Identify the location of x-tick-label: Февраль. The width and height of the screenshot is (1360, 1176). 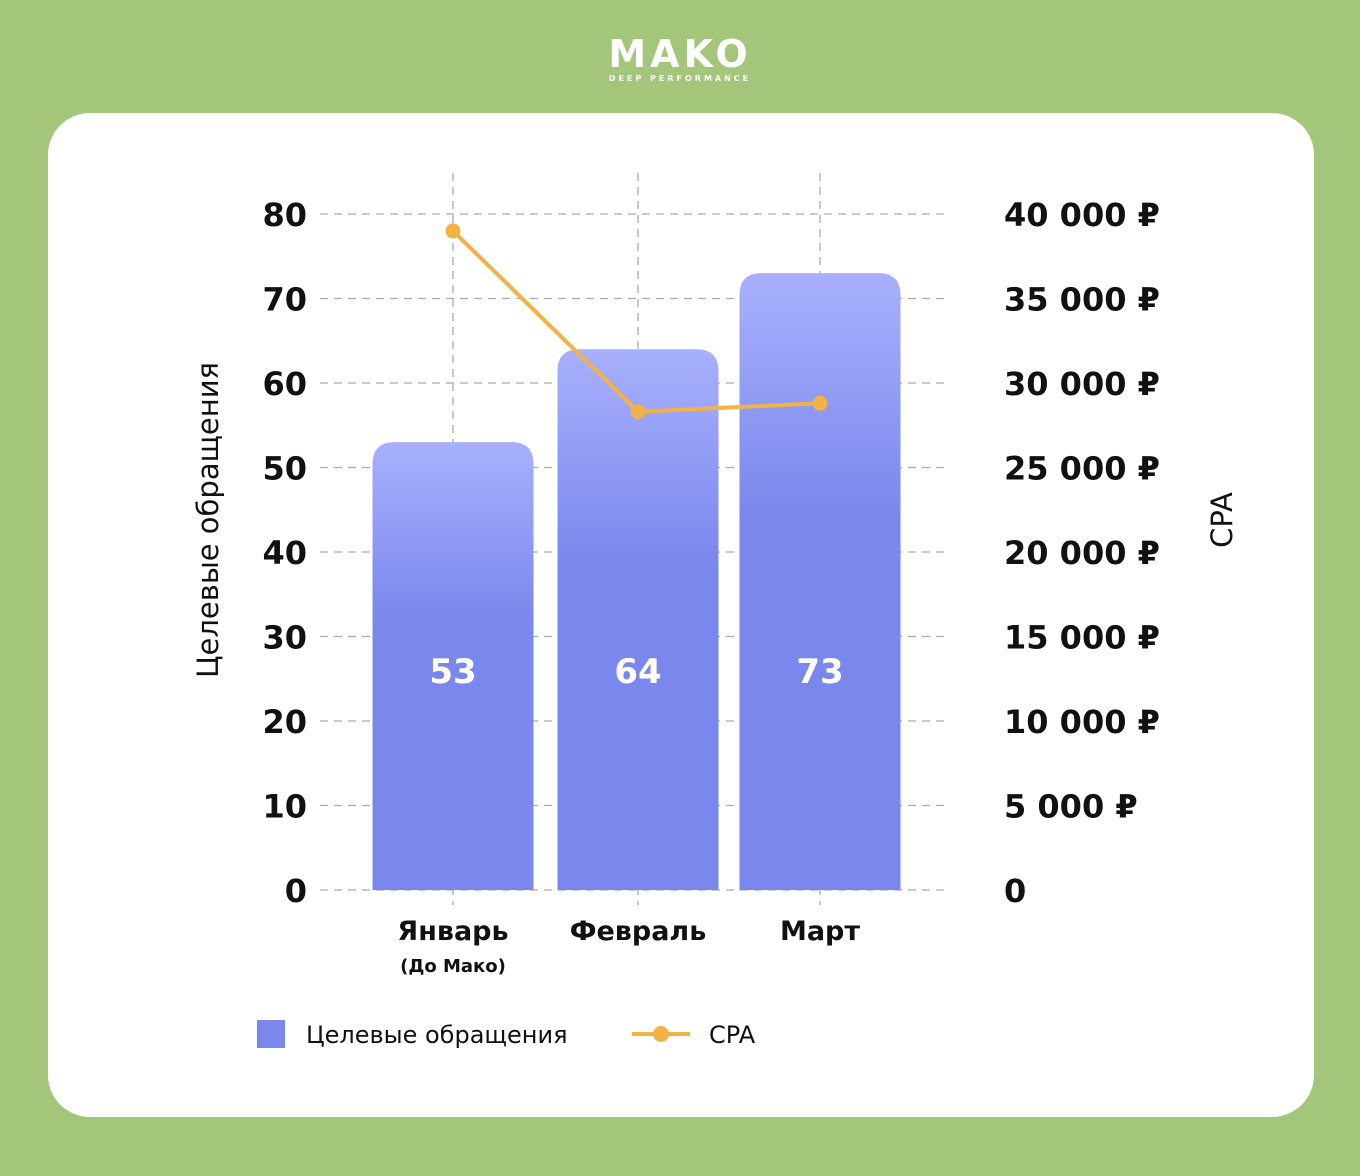
(638, 931).